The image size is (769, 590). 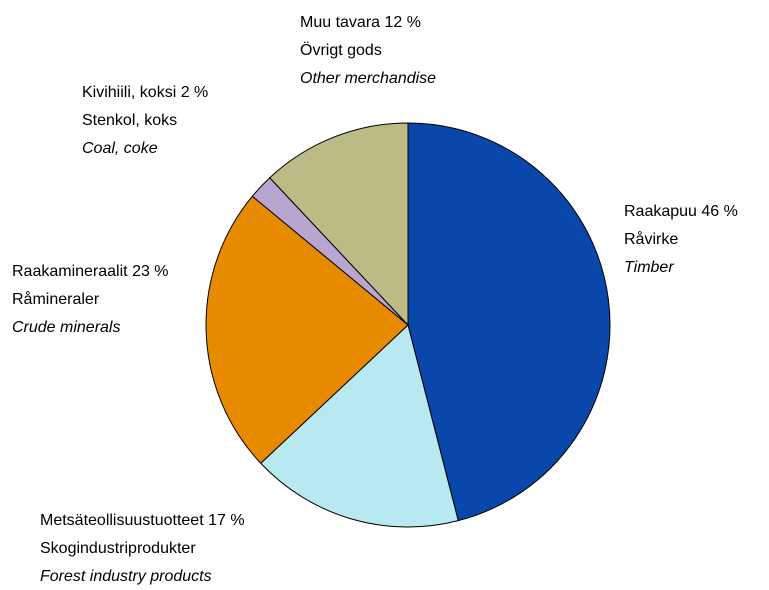 I want to click on slice-label: Muu tavara 12 %, so click(x=360, y=22).